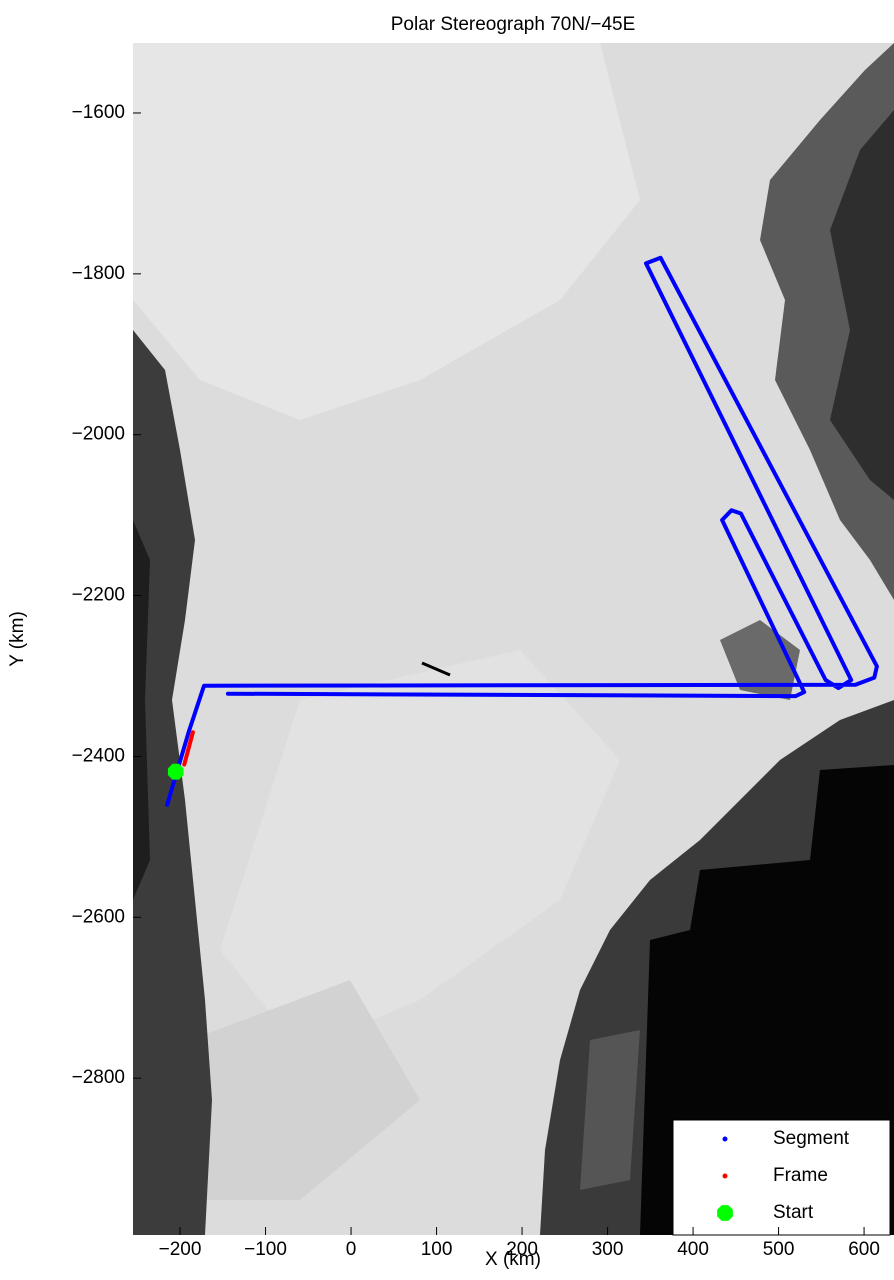 This screenshot has width=894, height=1280. I want to click on feature-line, so click(436, 669).